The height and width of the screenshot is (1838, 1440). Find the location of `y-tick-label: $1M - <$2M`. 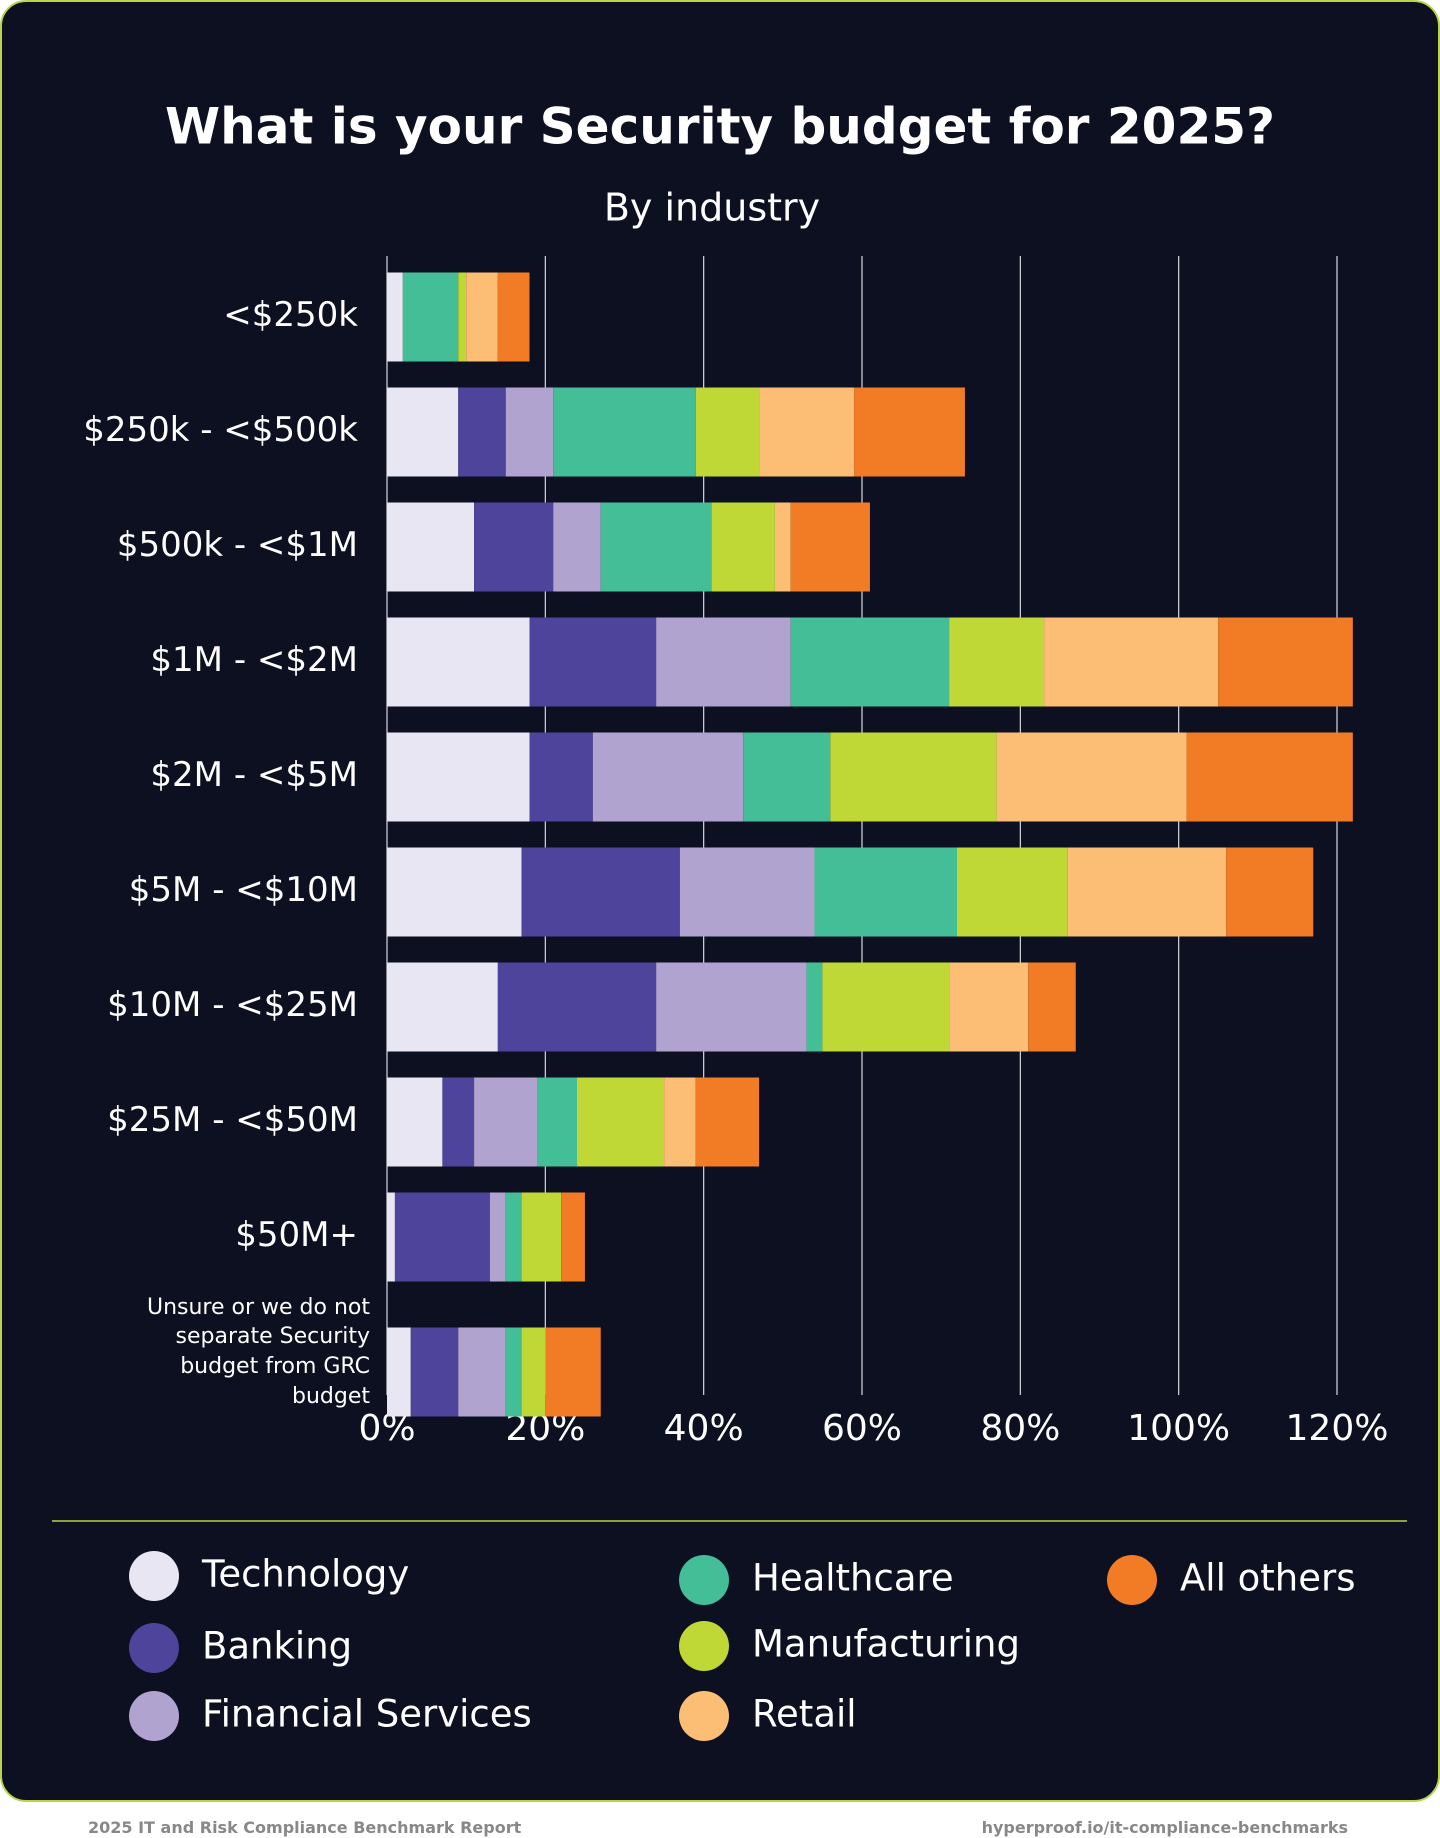

y-tick-label: $1M - <$2M is located at coordinates (254, 659).